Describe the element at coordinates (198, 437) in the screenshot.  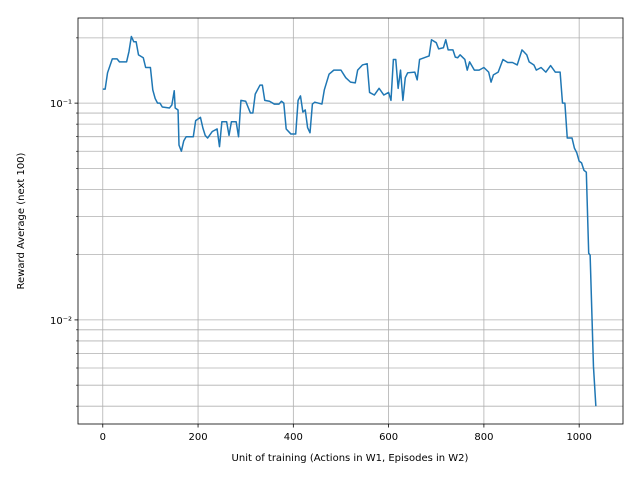
I see `x-tick-label: 200` at that location.